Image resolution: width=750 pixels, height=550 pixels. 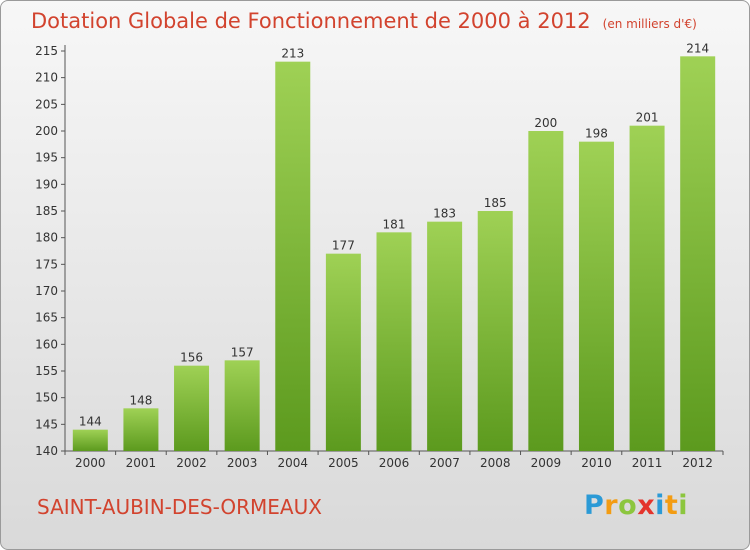 I want to click on x-tick-label: 2008, so click(x=495, y=463).